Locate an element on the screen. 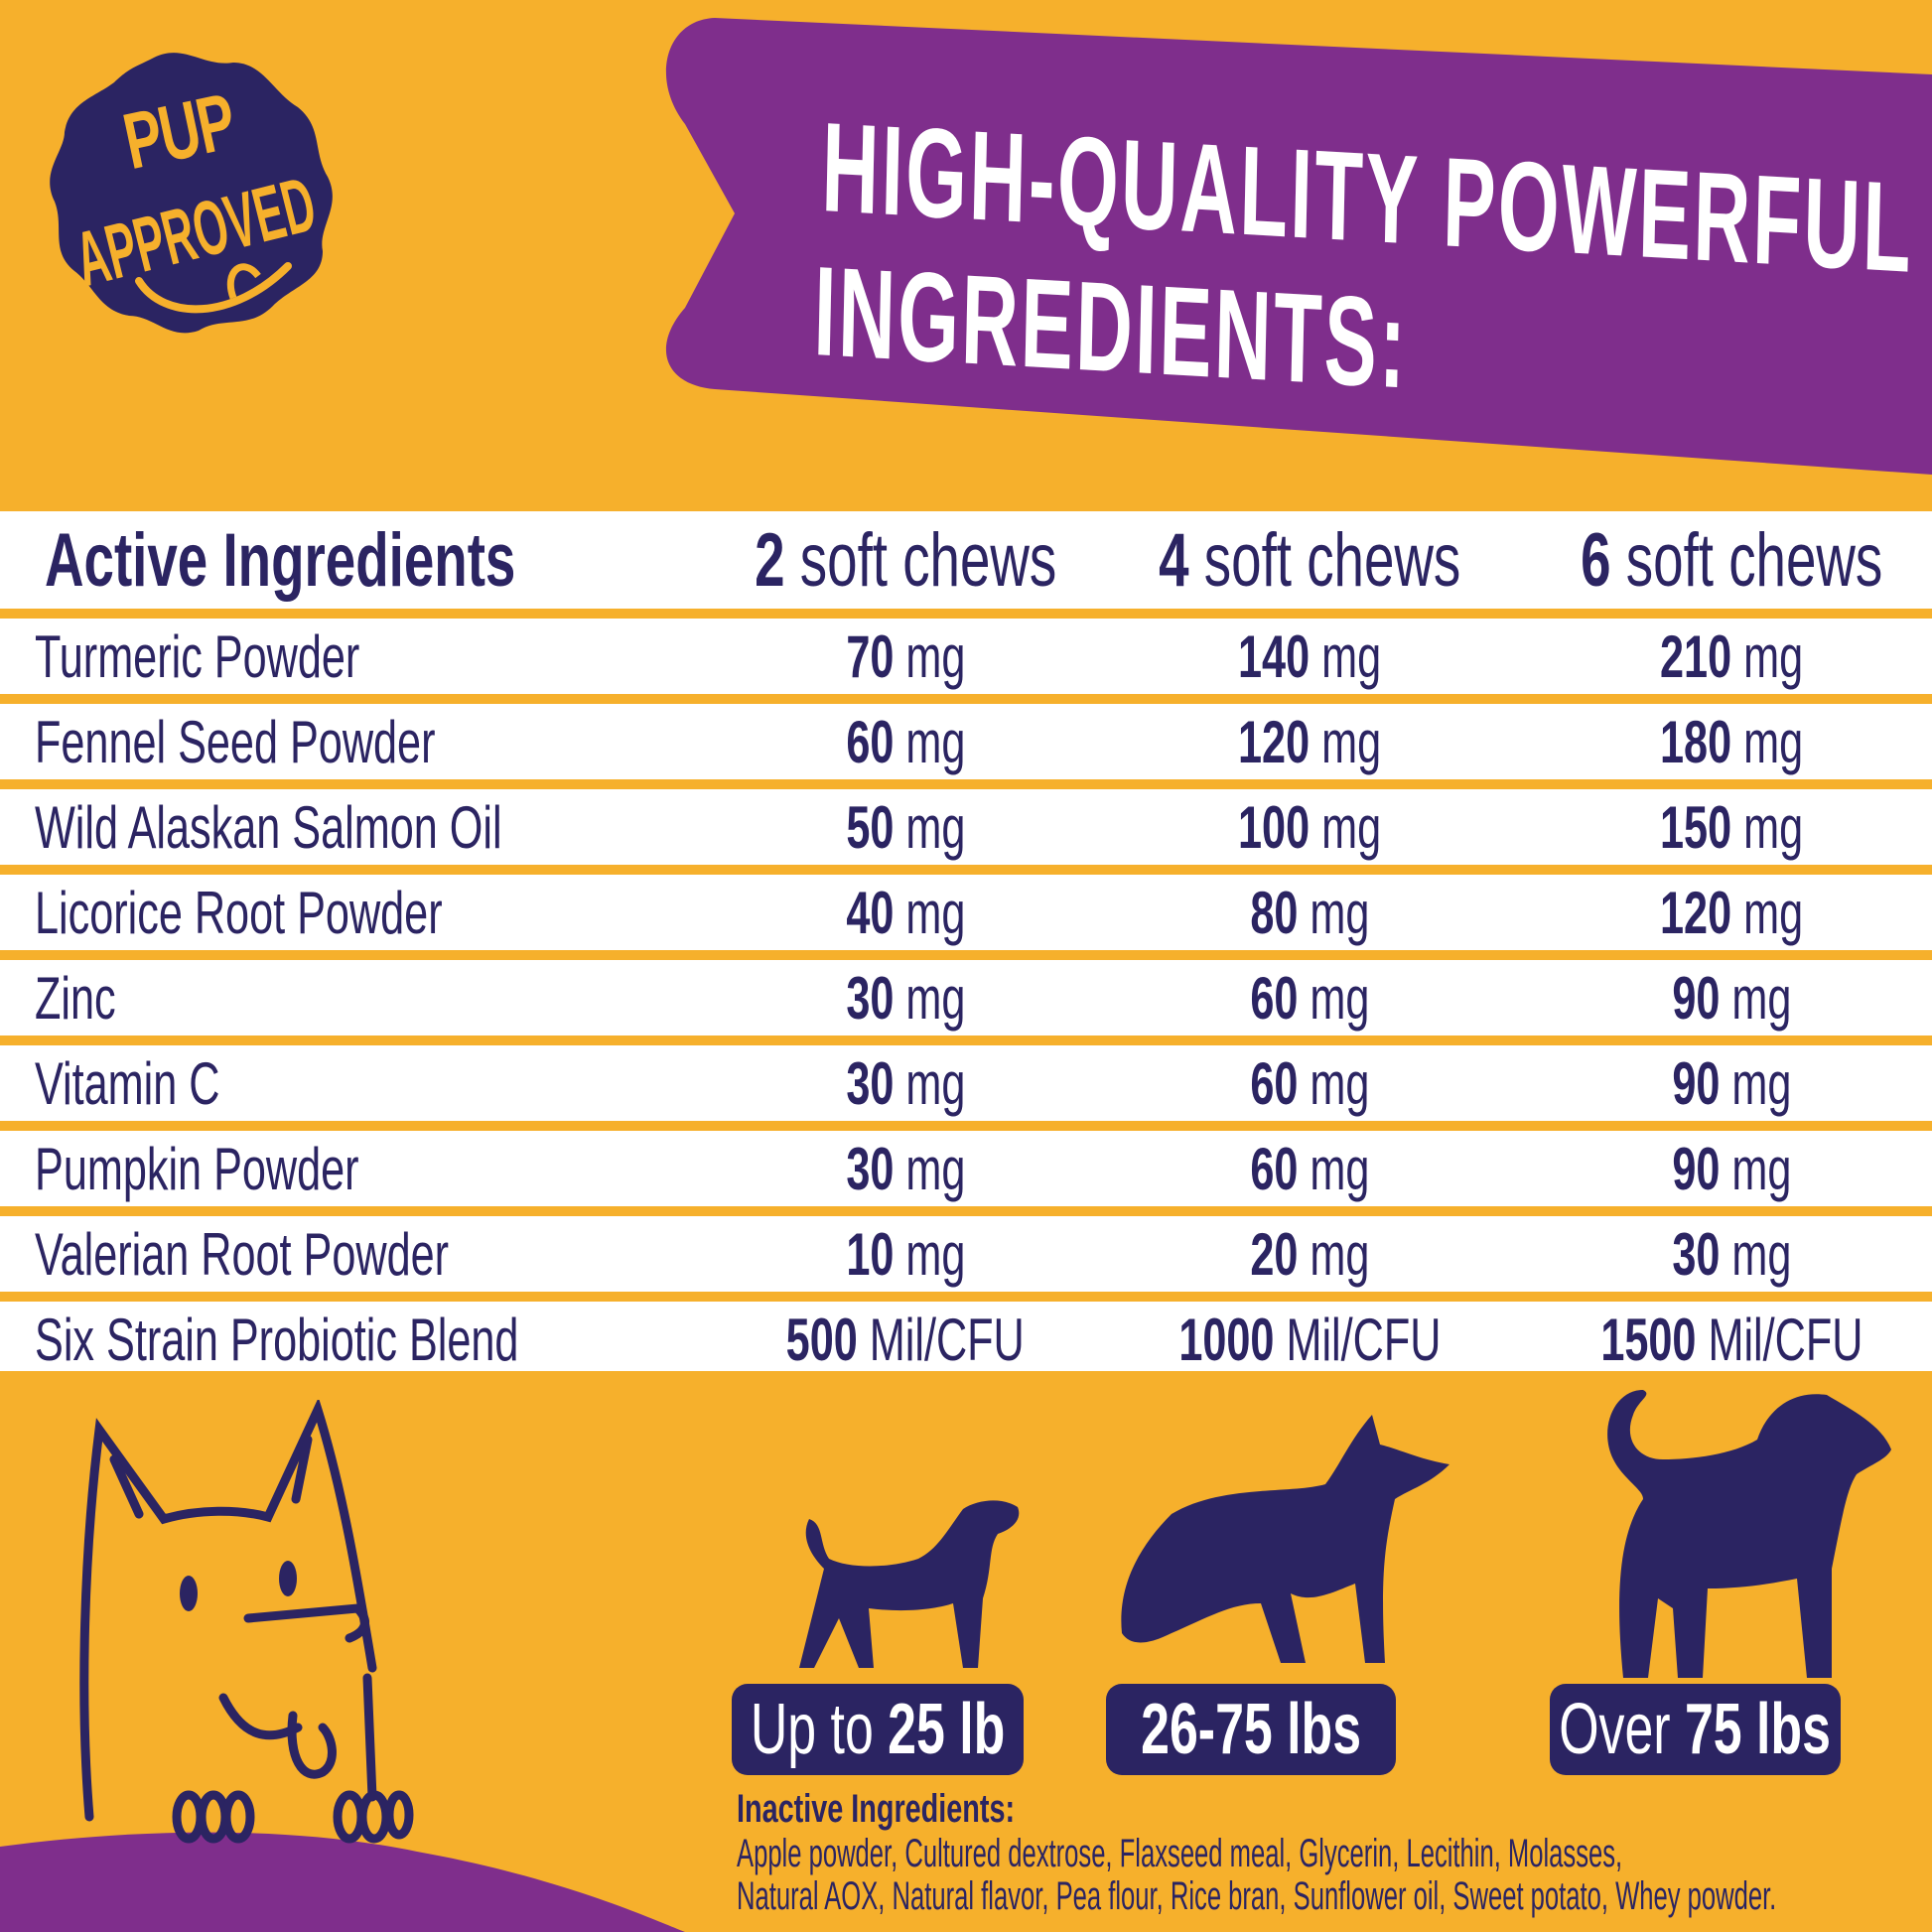  table-row: Valerian Root Powder 10 mg 20 mg 30 mg is located at coordinates (966, 1249).